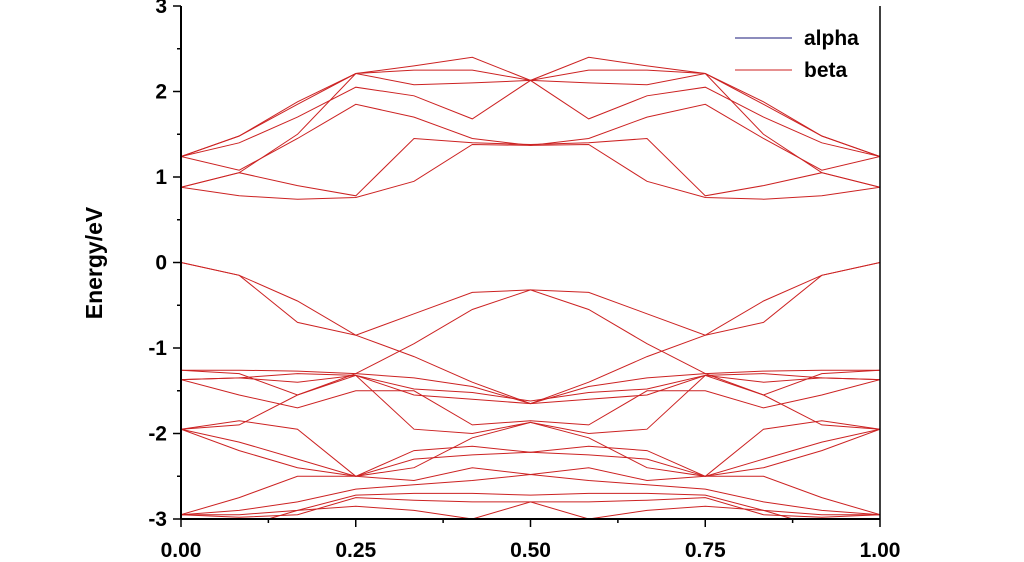 The image size is (1024, 562). Describe the element at coordinates (161, 263) in the screenshot. I see `y-tick-label: 0` at that location.